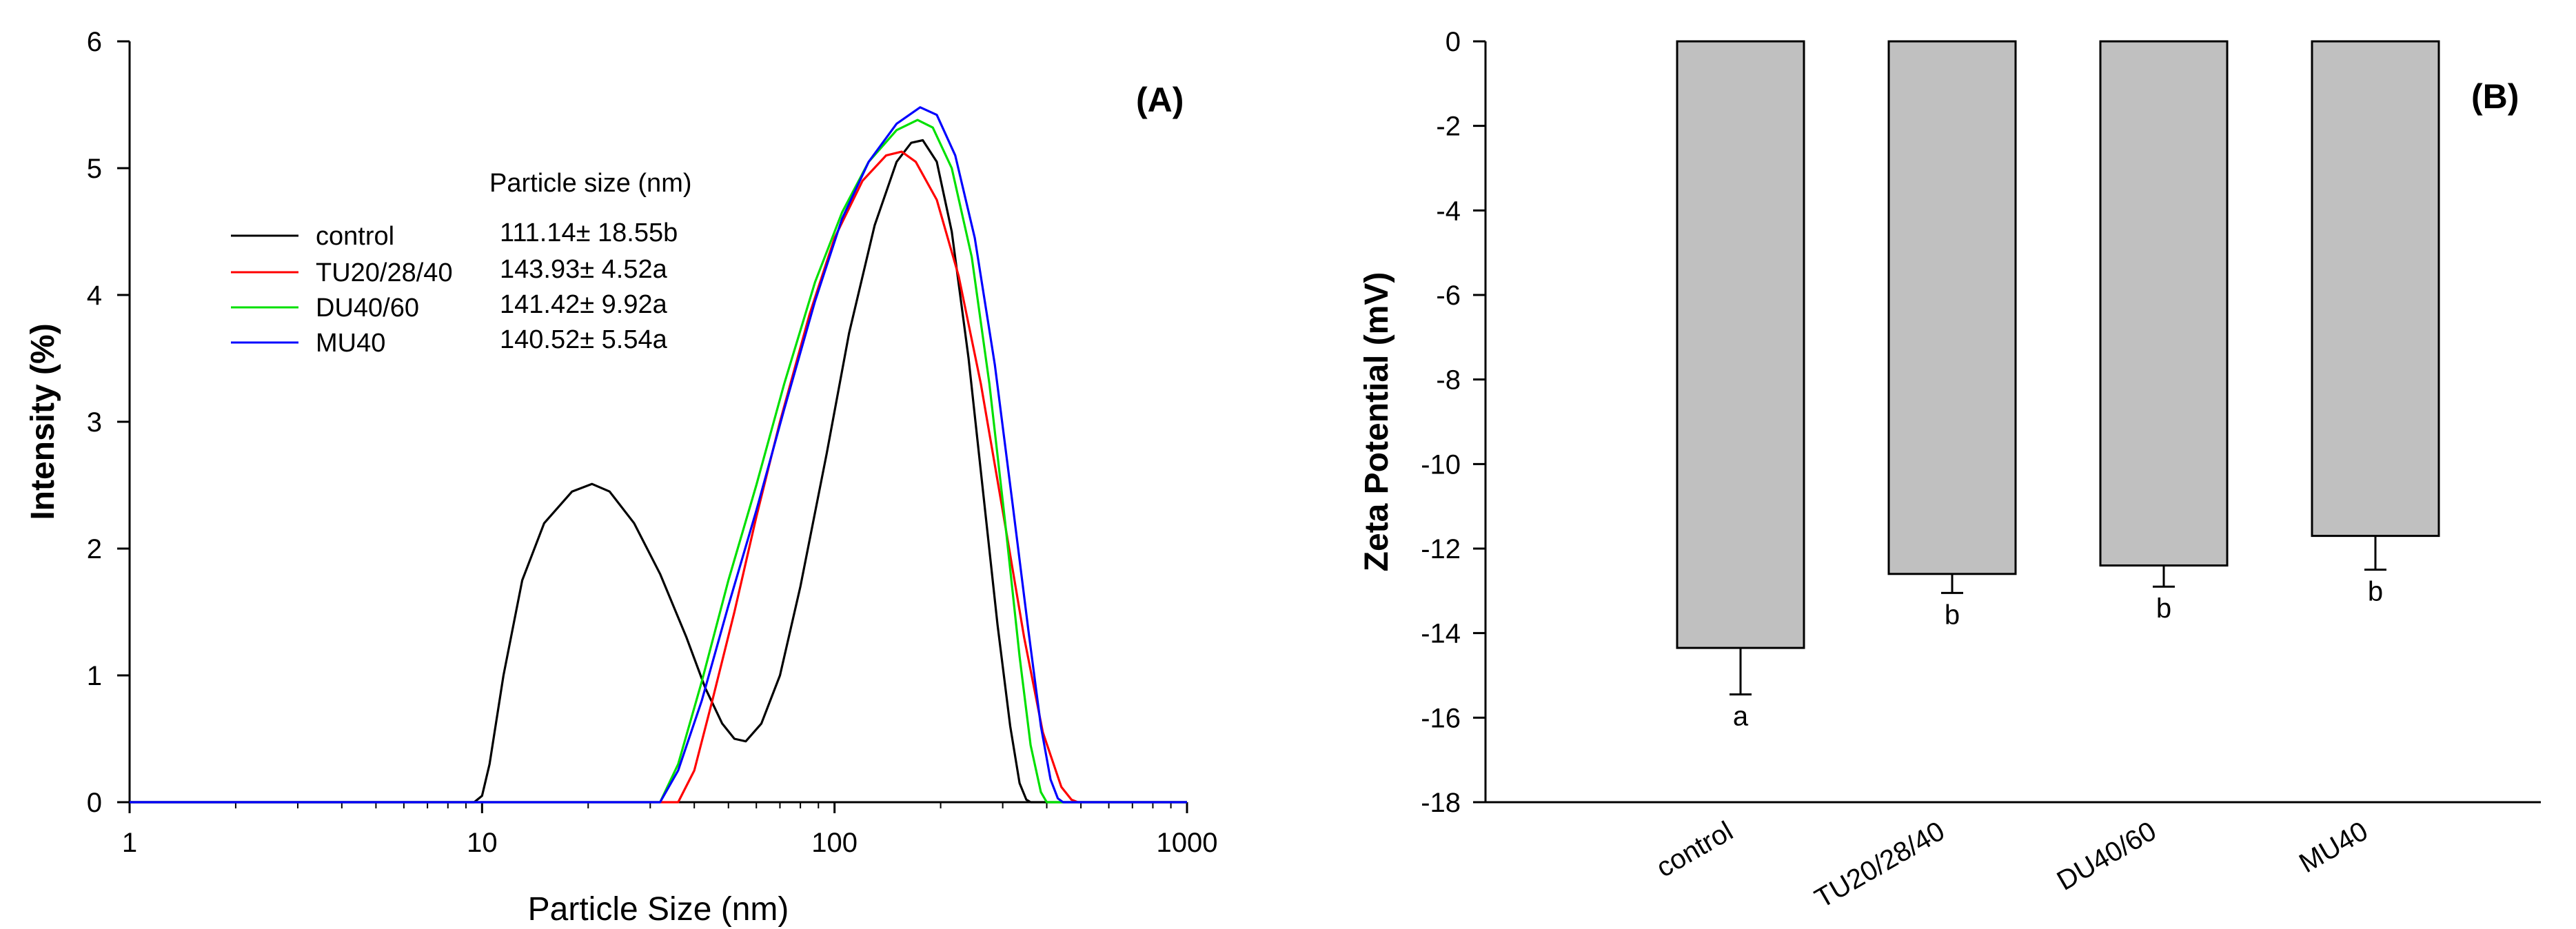  What do you see at coordinates (2375, 289) in the screenshot?
I see `bar-mu40` at bounding box center [2375, 289].